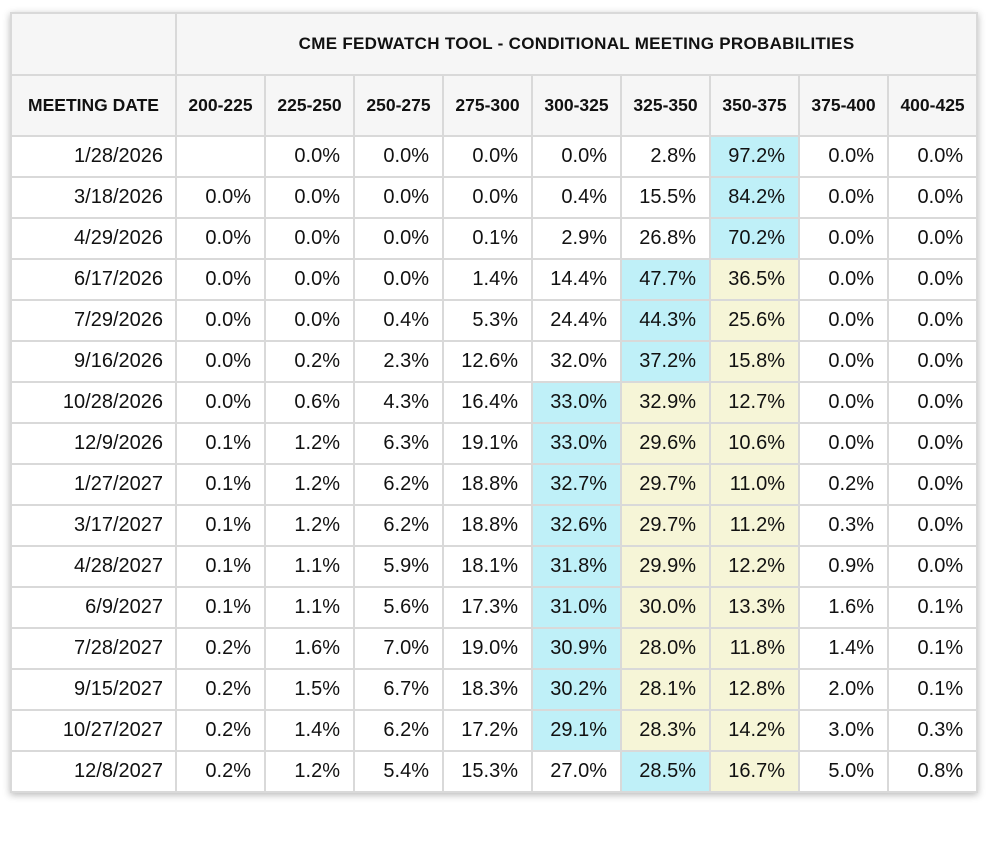 The image size is (986, 868). I want to click on probability-cell: 37.2%, so click(665, 361).